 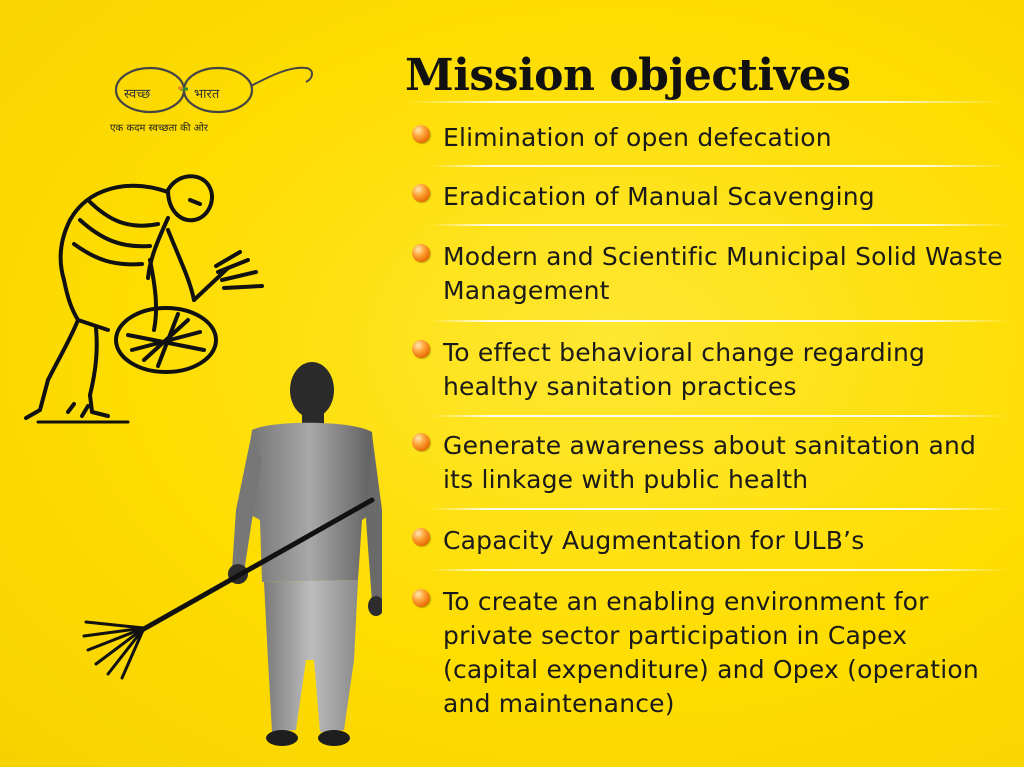 I want to click on objective-text: Eradication of Manual Scavenging, so click(x=725, y=197).